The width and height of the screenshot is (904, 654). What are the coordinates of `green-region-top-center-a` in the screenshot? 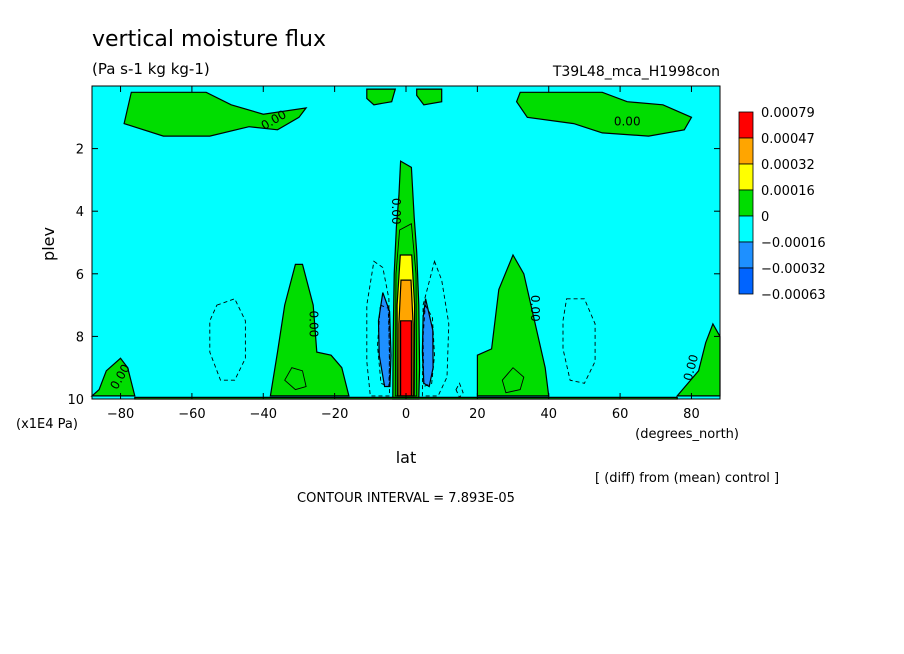 It's located at (381, 97).